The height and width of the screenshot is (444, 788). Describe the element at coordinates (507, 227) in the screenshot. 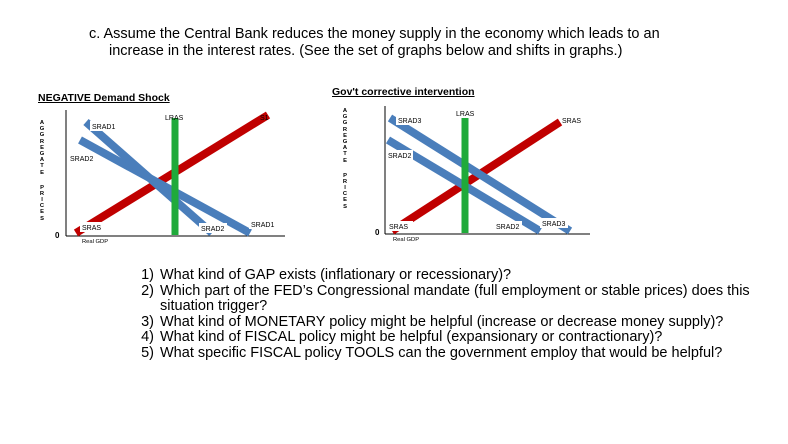

I see `right-srad2-bottom-label: SRAD2` at that location.